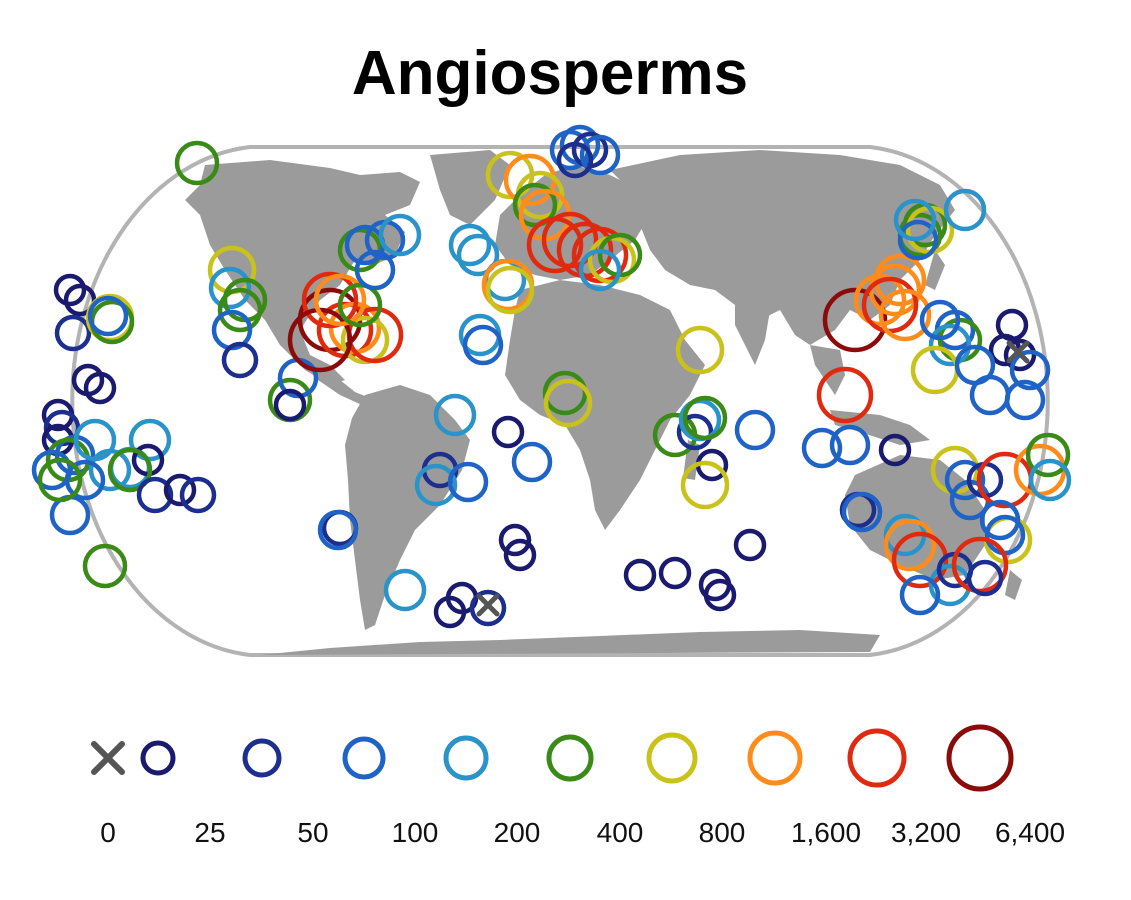  What do you see at coordinates (926, 832) in the screenshot?
I see `legend-label: 3,200` at bounding box center [926, 832].